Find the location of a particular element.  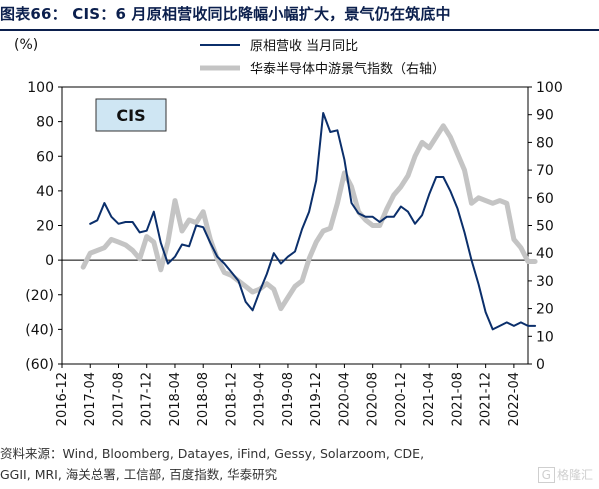

legend-label-revenue: 原相营收 当月同比 is located at coordinates (304, 46).